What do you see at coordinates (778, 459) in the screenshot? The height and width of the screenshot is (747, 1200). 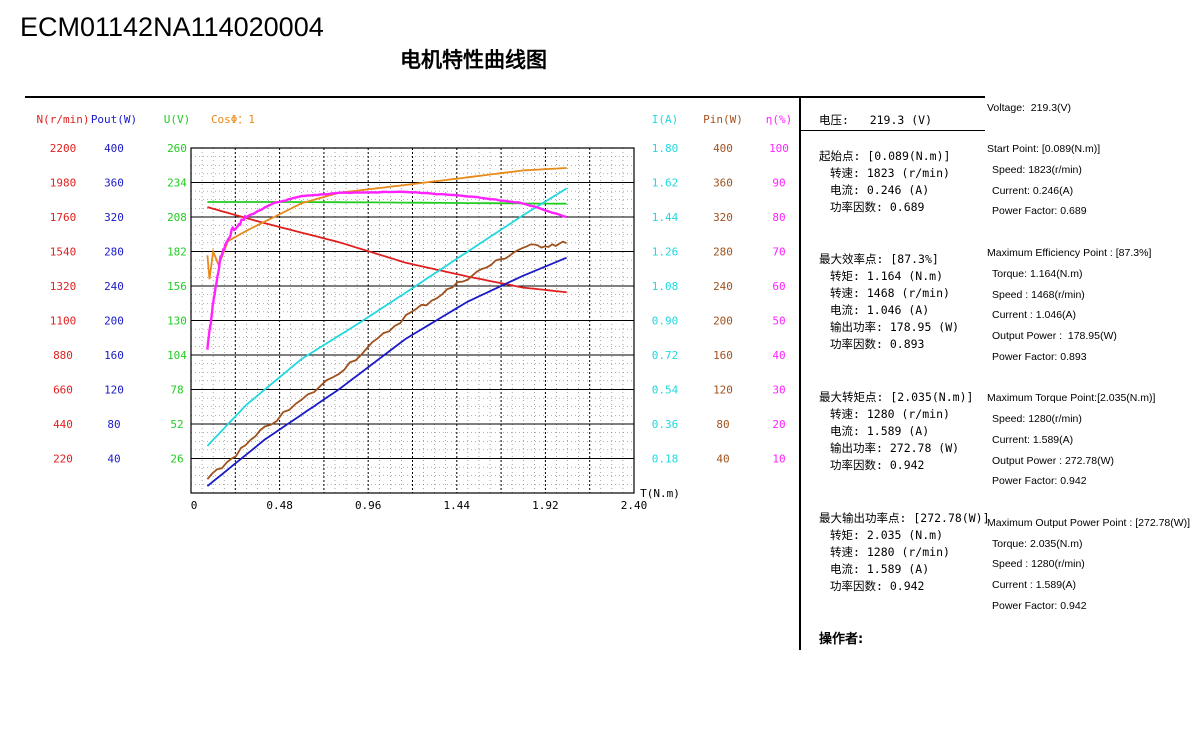 I see `right-axis-tick: 10` at bounding box center [778, 459].